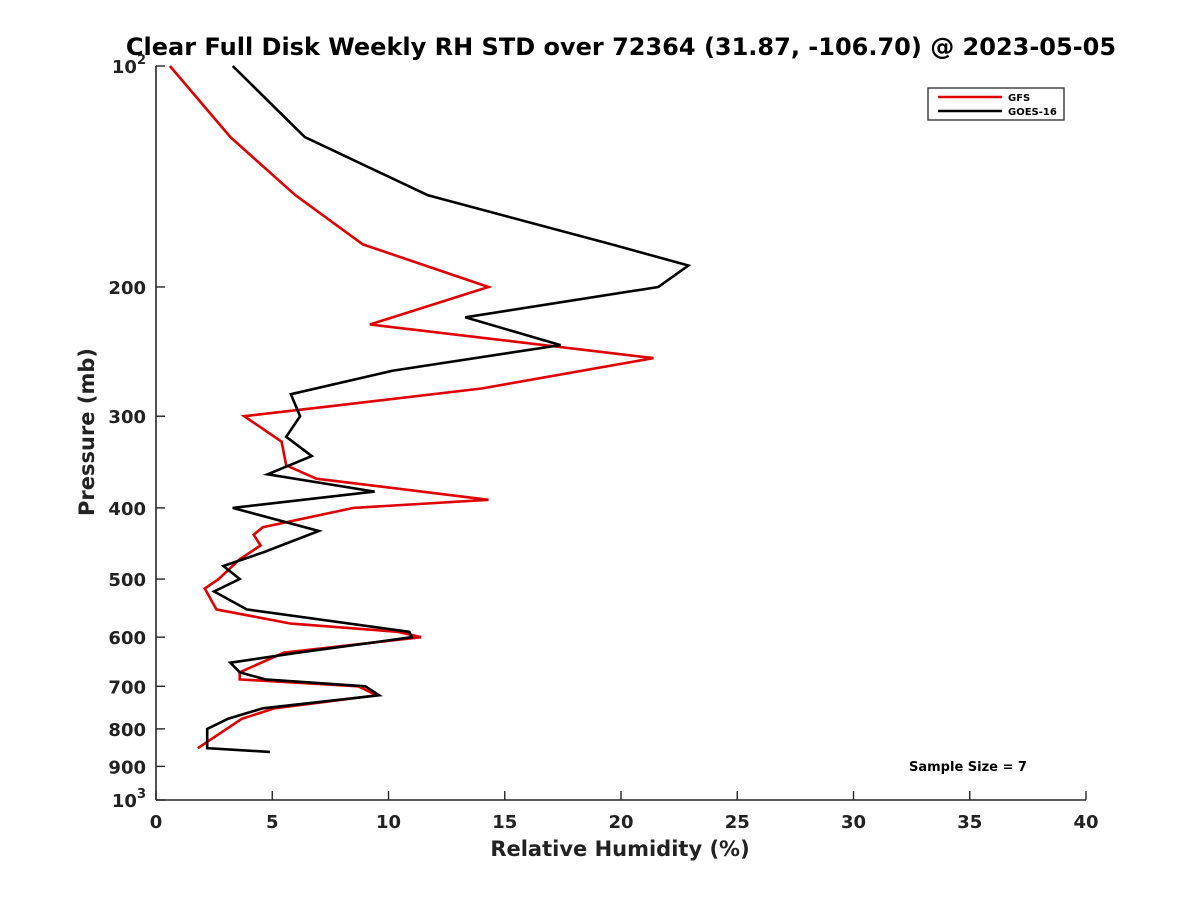 The image size is (1200, 900). What do you see at coordinates (127, 288) in the screenshot?
I see `y-tick-label: 200` at bounding box center [127, 288].